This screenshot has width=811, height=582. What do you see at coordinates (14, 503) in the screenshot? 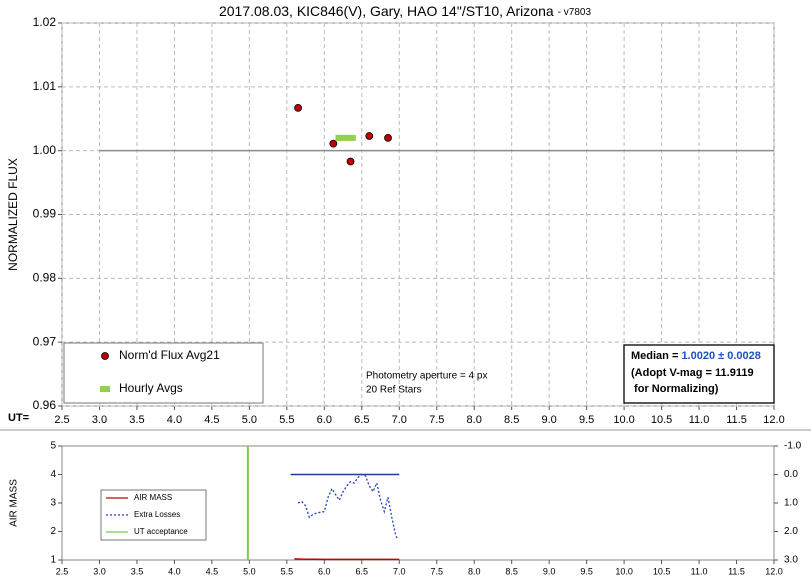
I see `y-axis-label: AIR MASS` at bounding box center [14, 503].